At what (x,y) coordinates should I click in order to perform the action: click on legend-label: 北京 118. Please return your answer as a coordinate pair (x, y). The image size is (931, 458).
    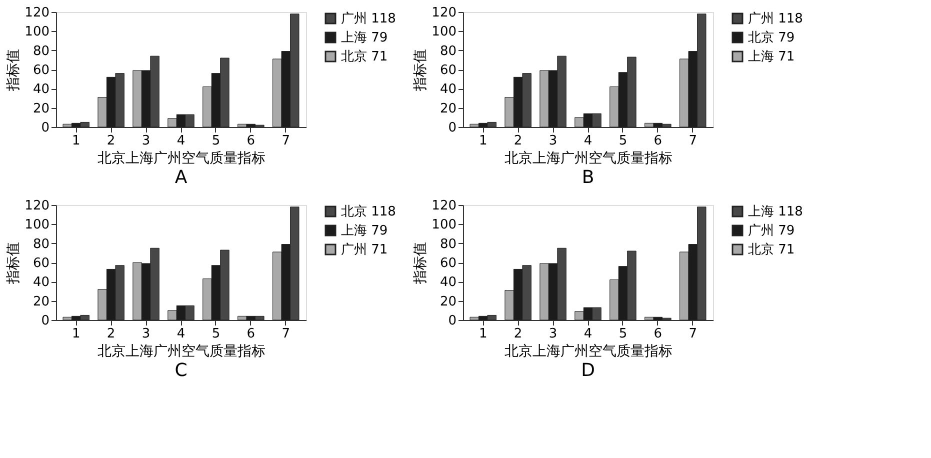
    Looking at the image, I should click on (368, 212).